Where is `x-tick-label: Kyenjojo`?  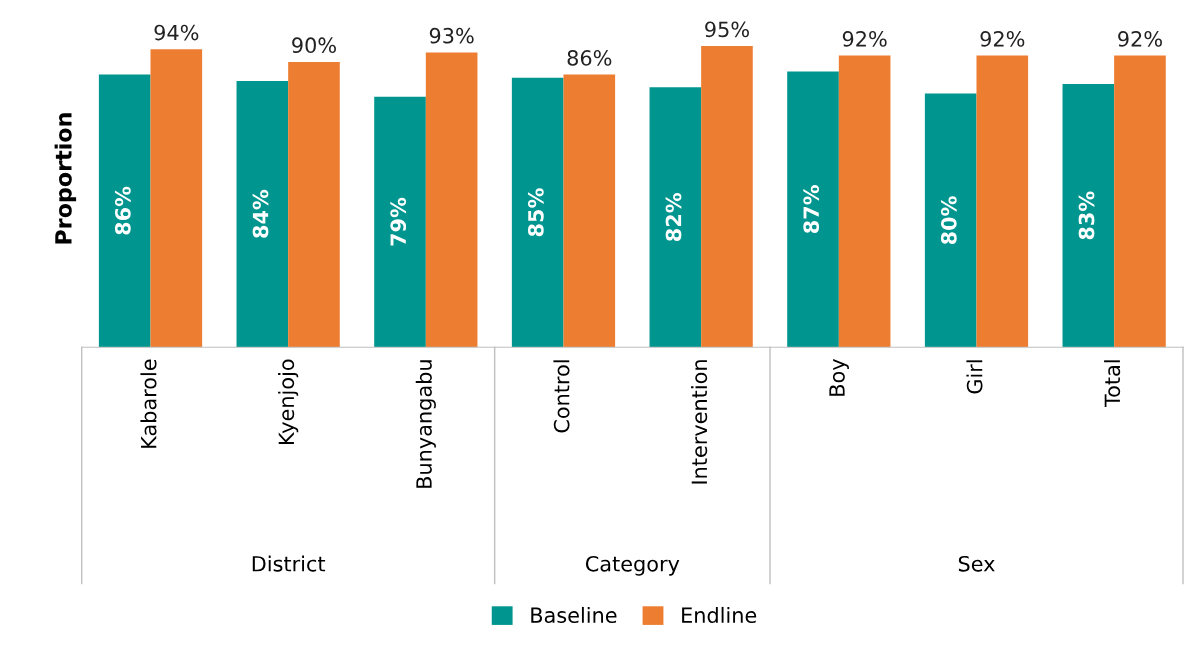
x-tick-label: Kyenjojo is located at coordinates (288, 401).